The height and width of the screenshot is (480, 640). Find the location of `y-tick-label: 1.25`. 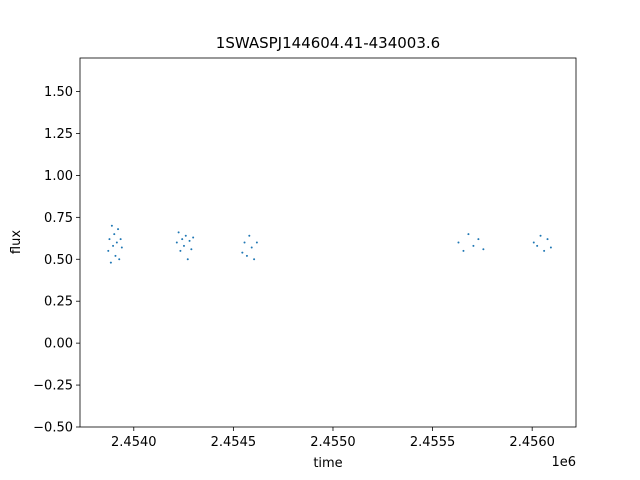

y-tick-label: 1.25 is located at coordinates (58, 134).